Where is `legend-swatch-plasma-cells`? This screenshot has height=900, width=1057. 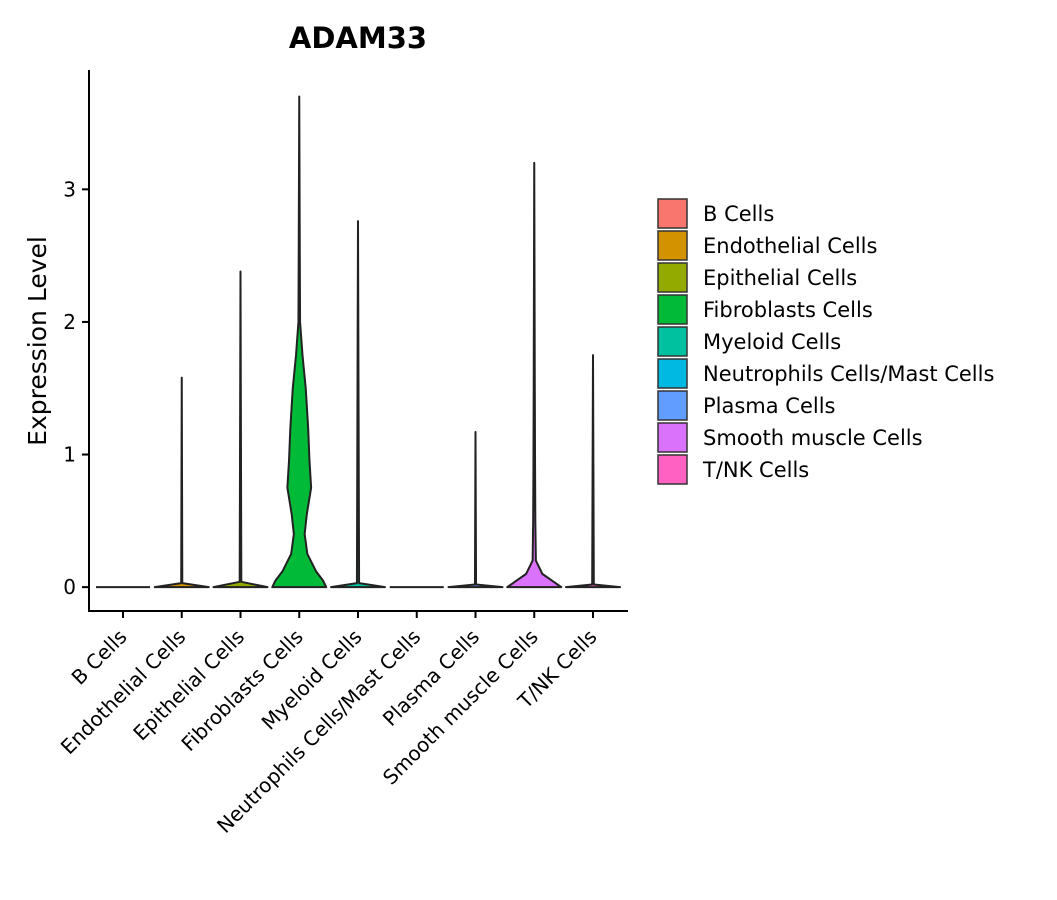
legend-swatch-plasma-cells is located at coordinates (672, 405).